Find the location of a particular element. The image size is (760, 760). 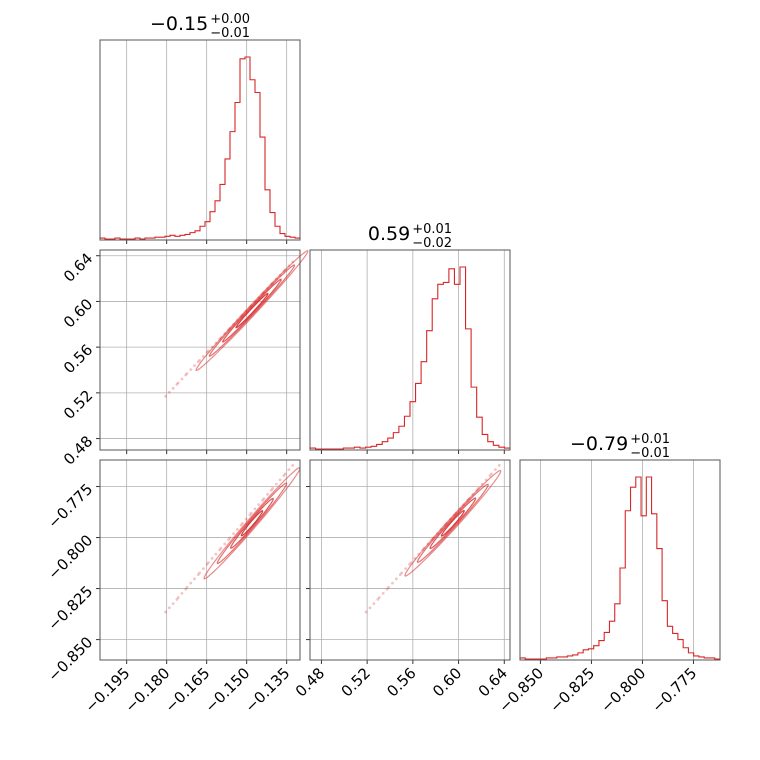

y-tick-label: 0.60 is located at coordinates (78, 313).